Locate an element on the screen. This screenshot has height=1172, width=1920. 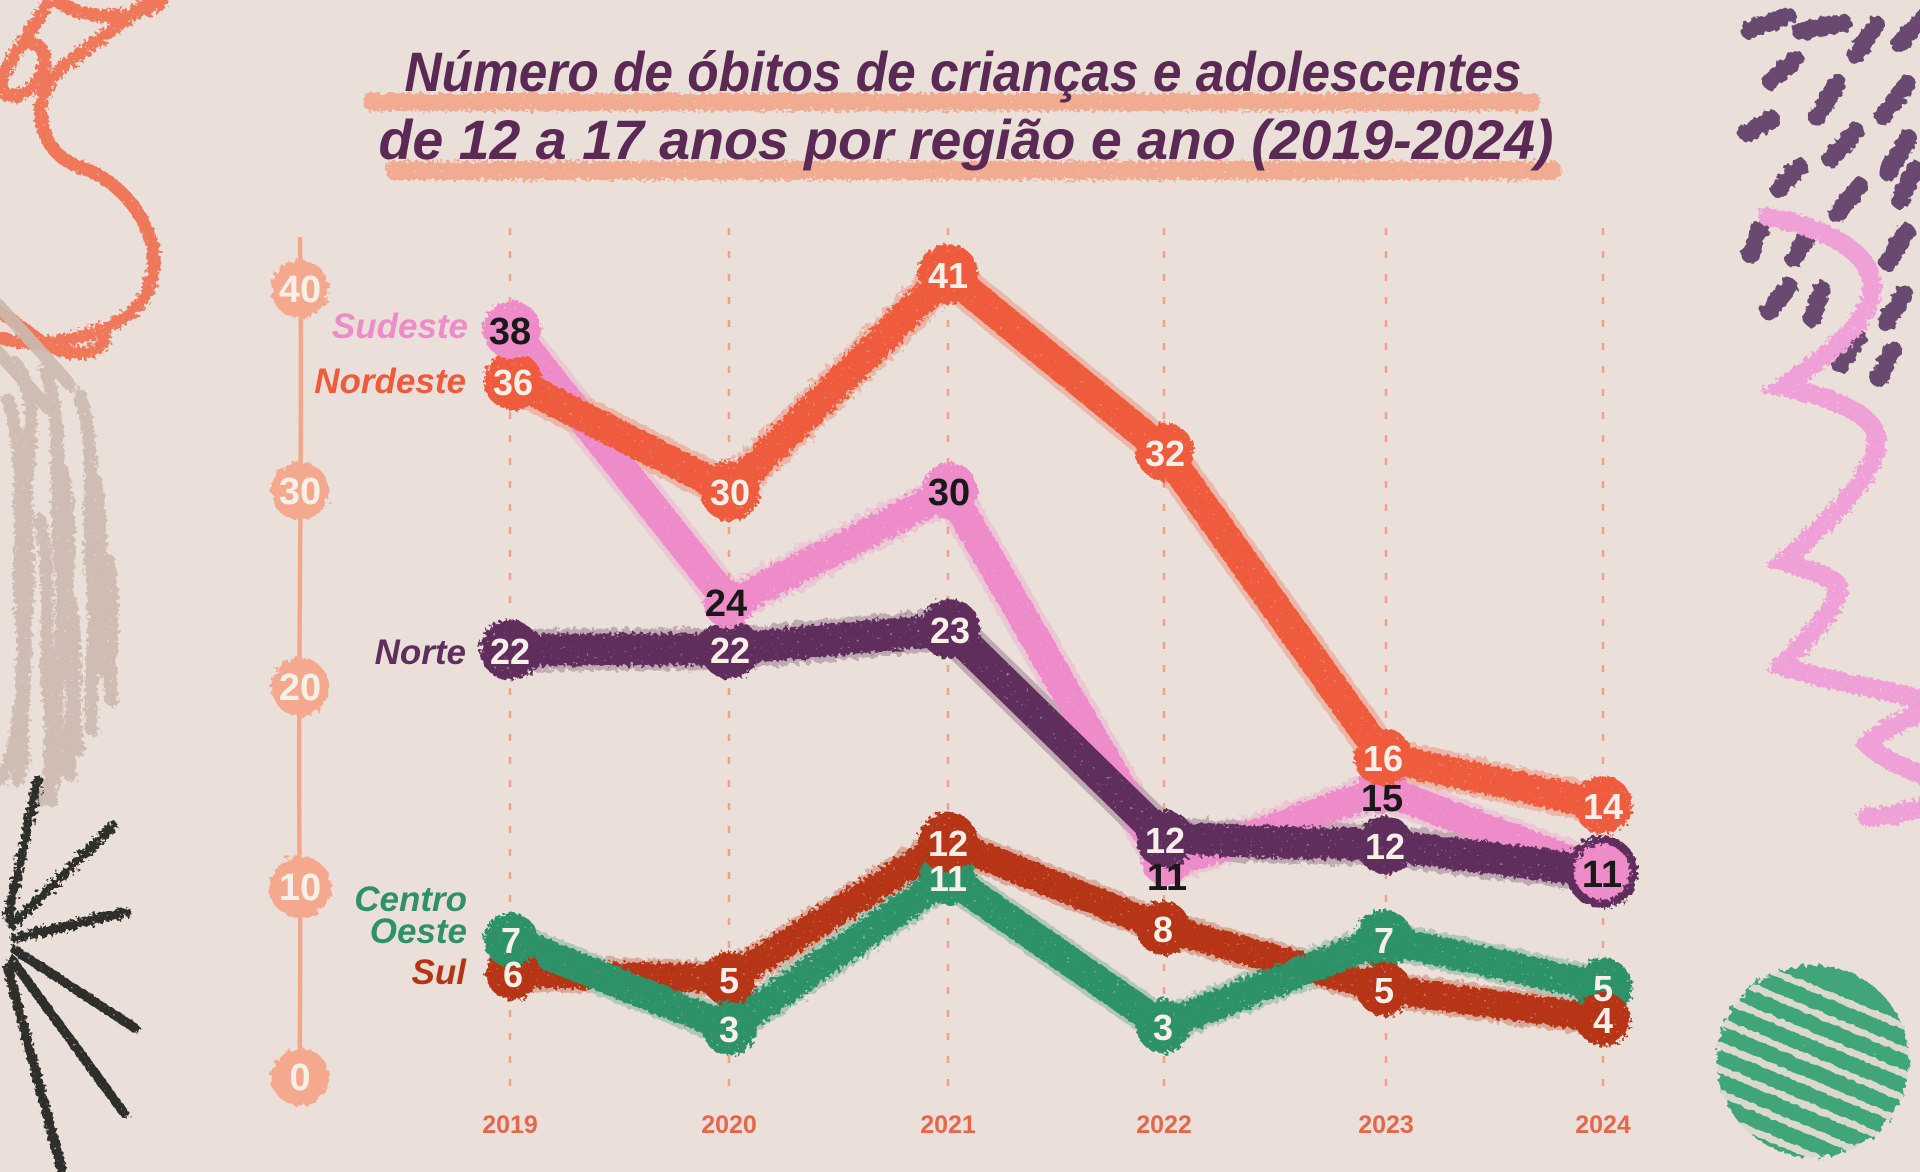
svg-text: 2020 is located at coordinates (729, 1125).